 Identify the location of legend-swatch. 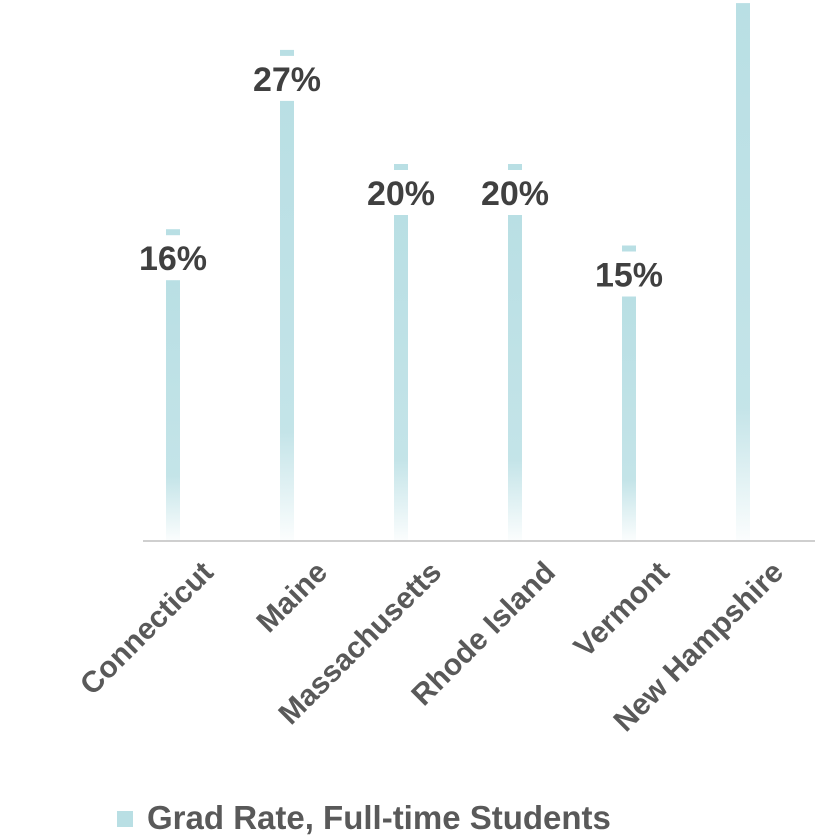
(125, 819).